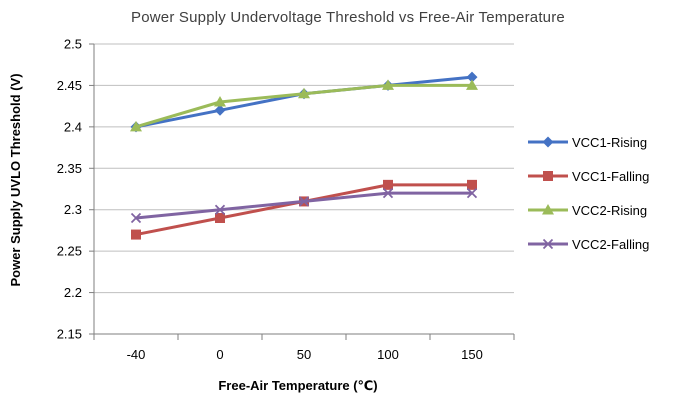  What do you see at coordinates (609, 210) in the screenshot?
I see `legend-label: VCC2-Rising` at bounding box center [609, 210].